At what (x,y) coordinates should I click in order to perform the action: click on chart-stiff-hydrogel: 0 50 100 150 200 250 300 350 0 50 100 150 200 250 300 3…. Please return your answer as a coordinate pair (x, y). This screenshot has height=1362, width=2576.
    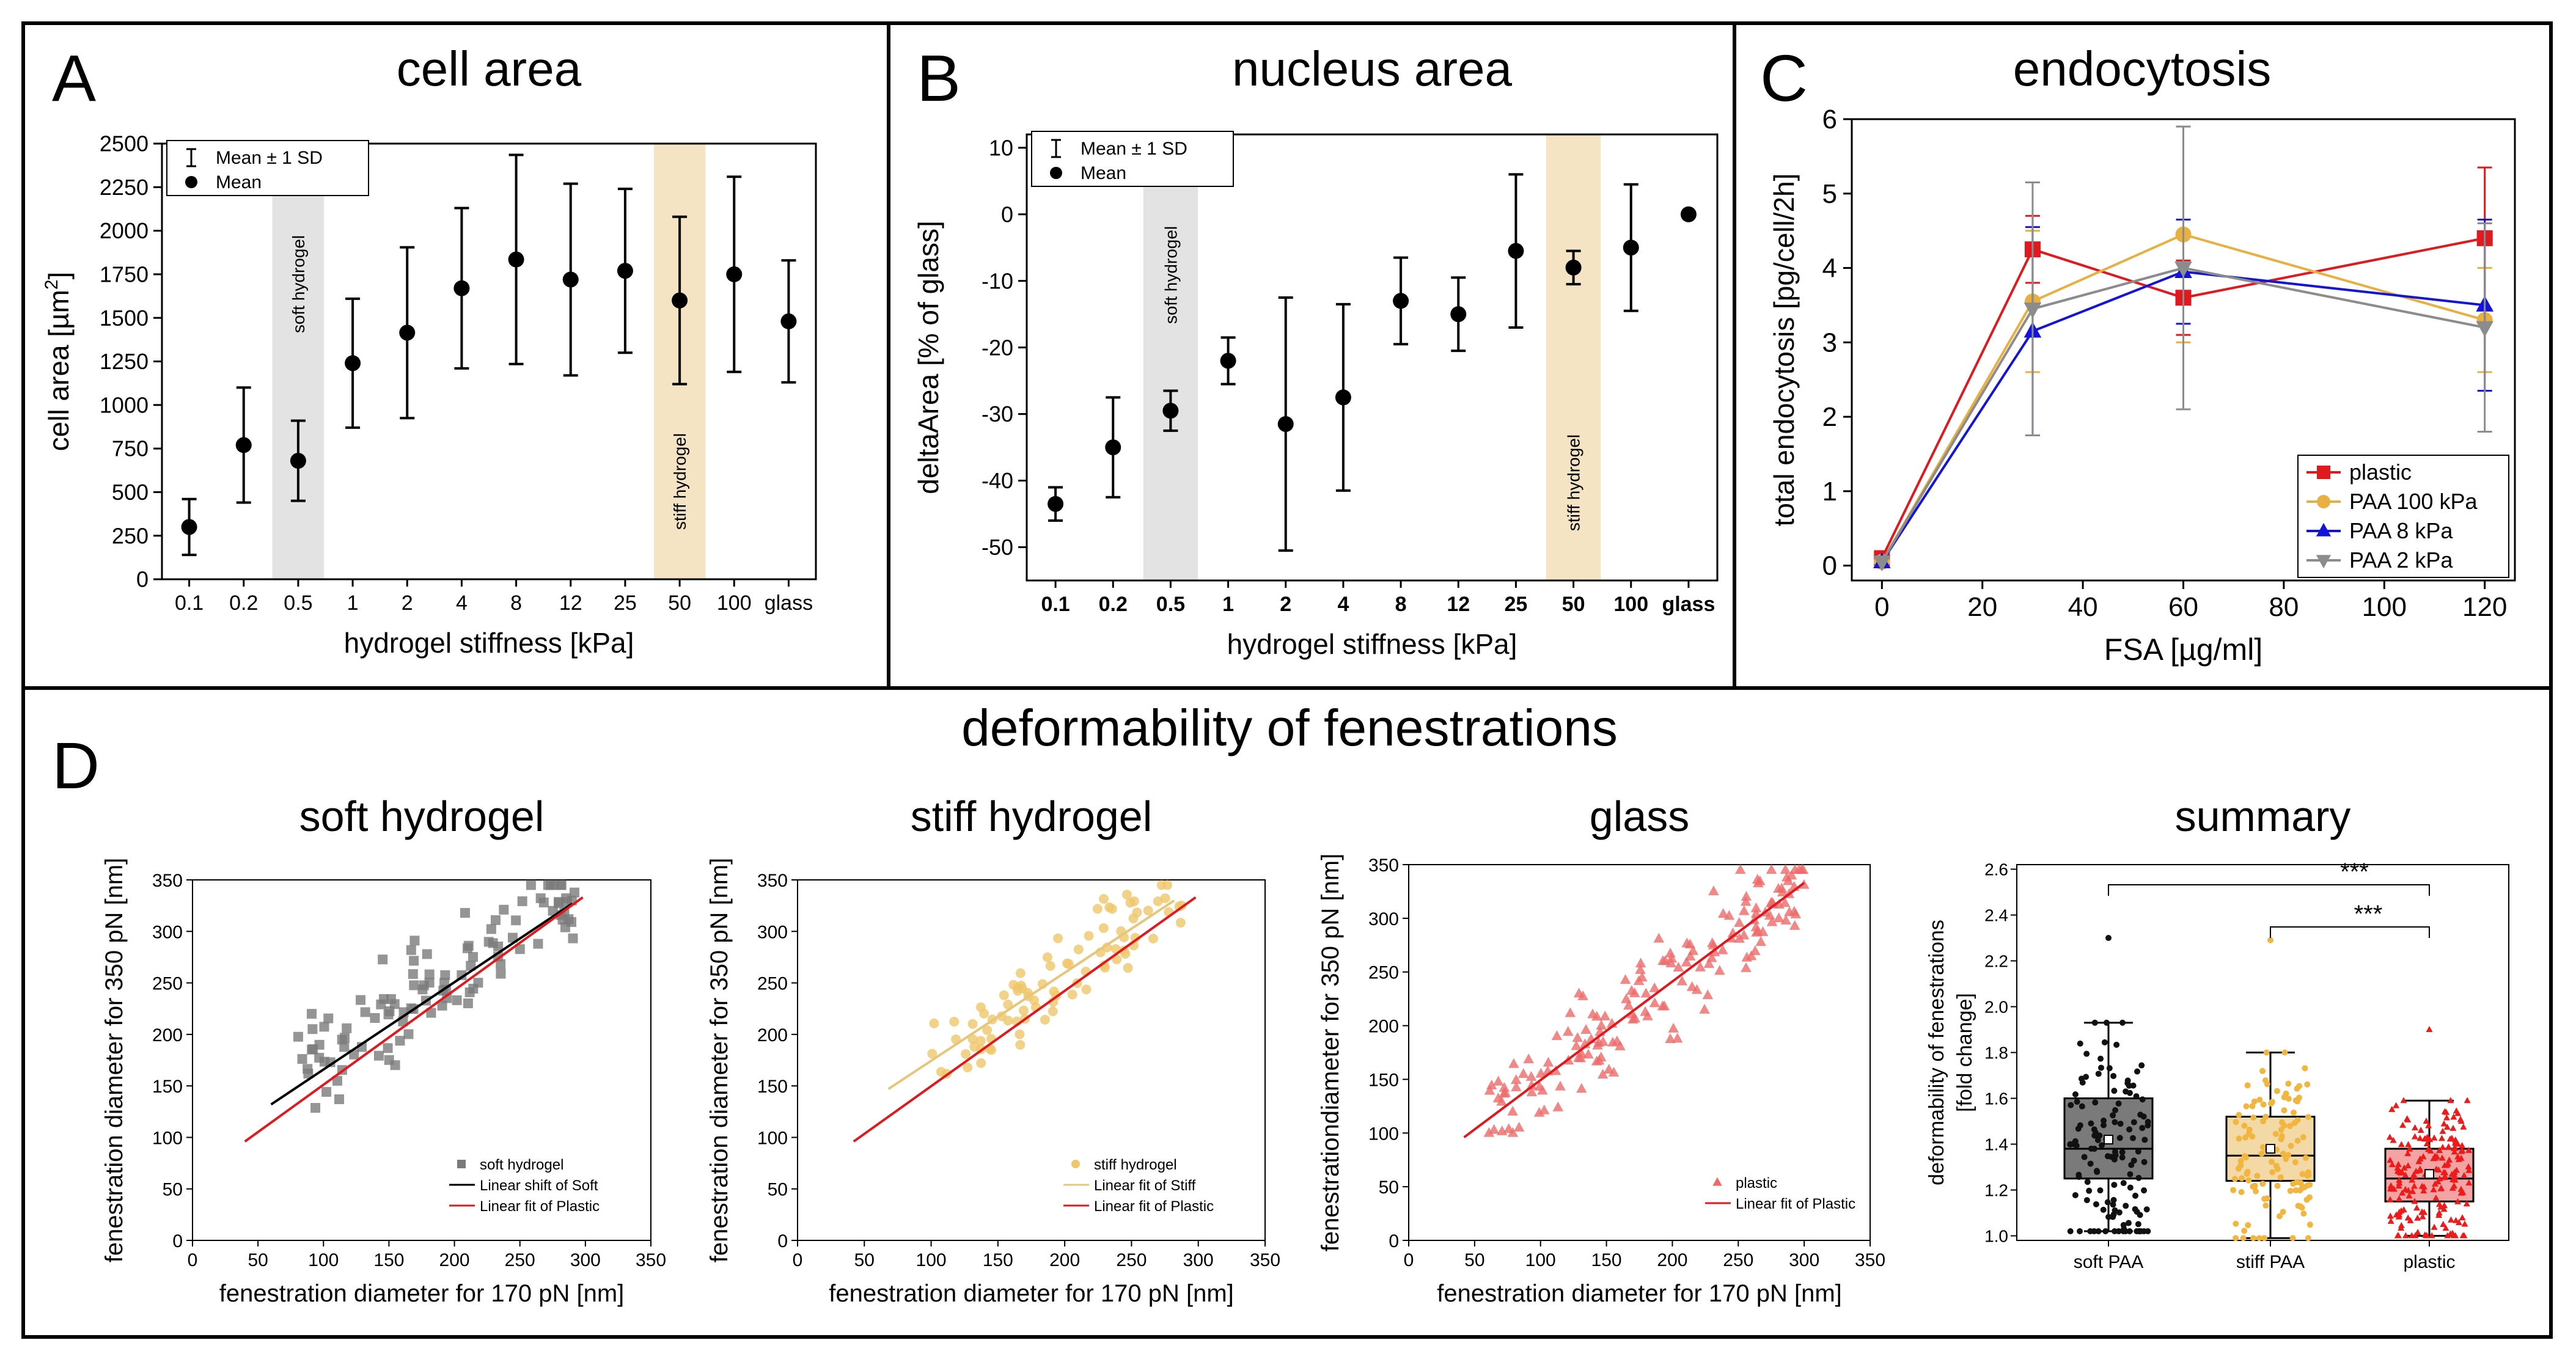
    Looking at the image, I should click on (993, 1050).